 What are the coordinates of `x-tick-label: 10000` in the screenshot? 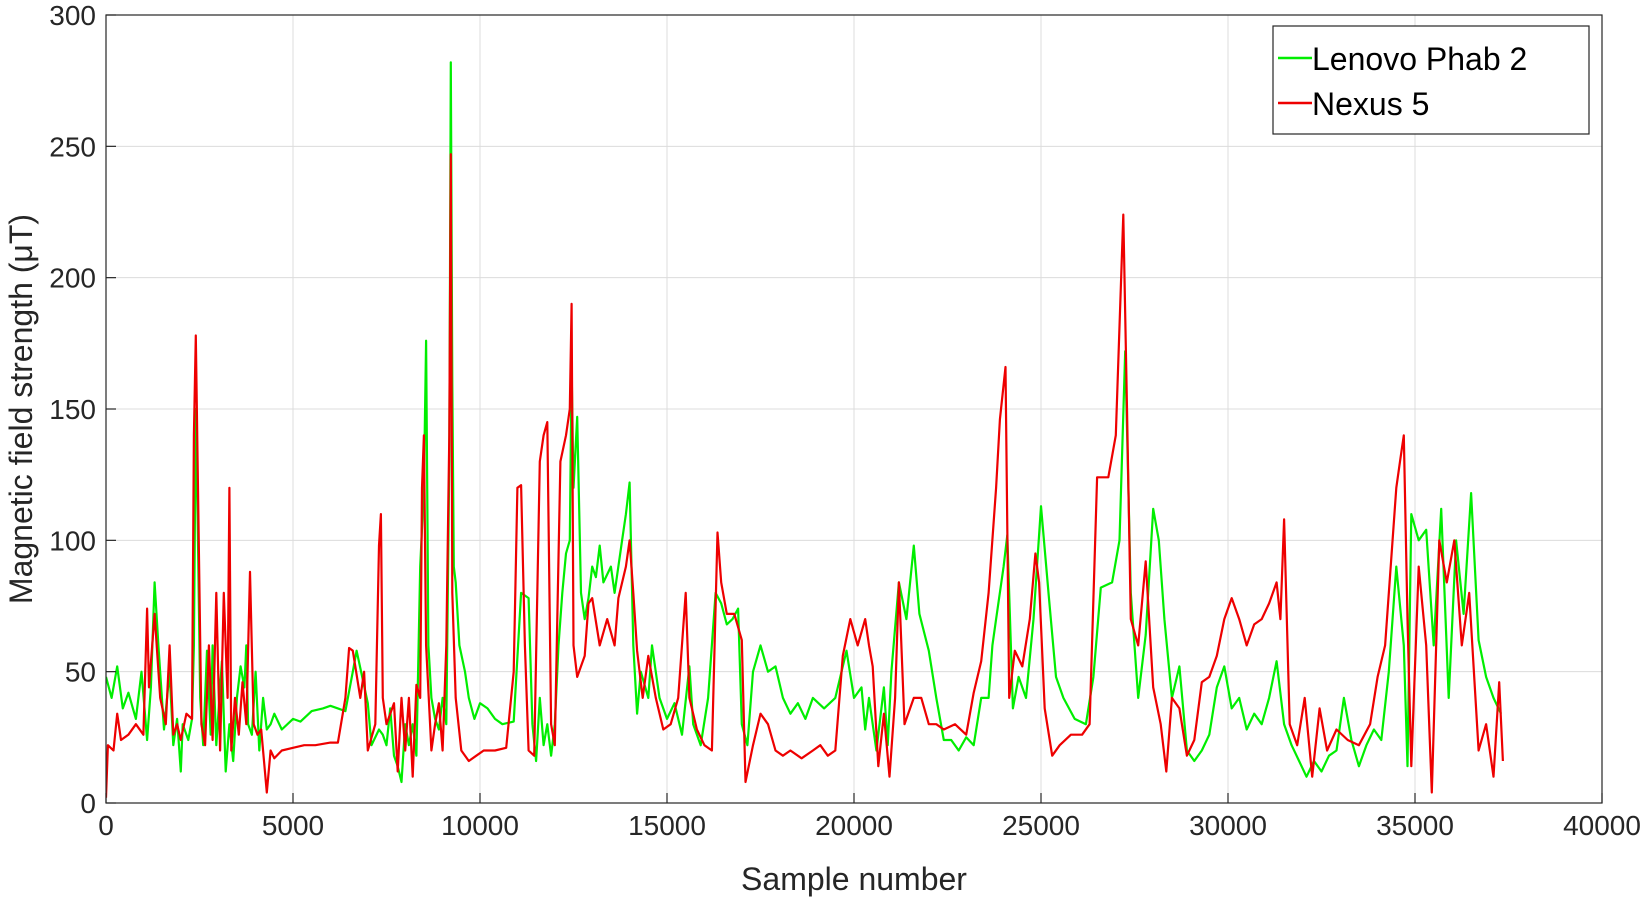 It's located at (480, 825).